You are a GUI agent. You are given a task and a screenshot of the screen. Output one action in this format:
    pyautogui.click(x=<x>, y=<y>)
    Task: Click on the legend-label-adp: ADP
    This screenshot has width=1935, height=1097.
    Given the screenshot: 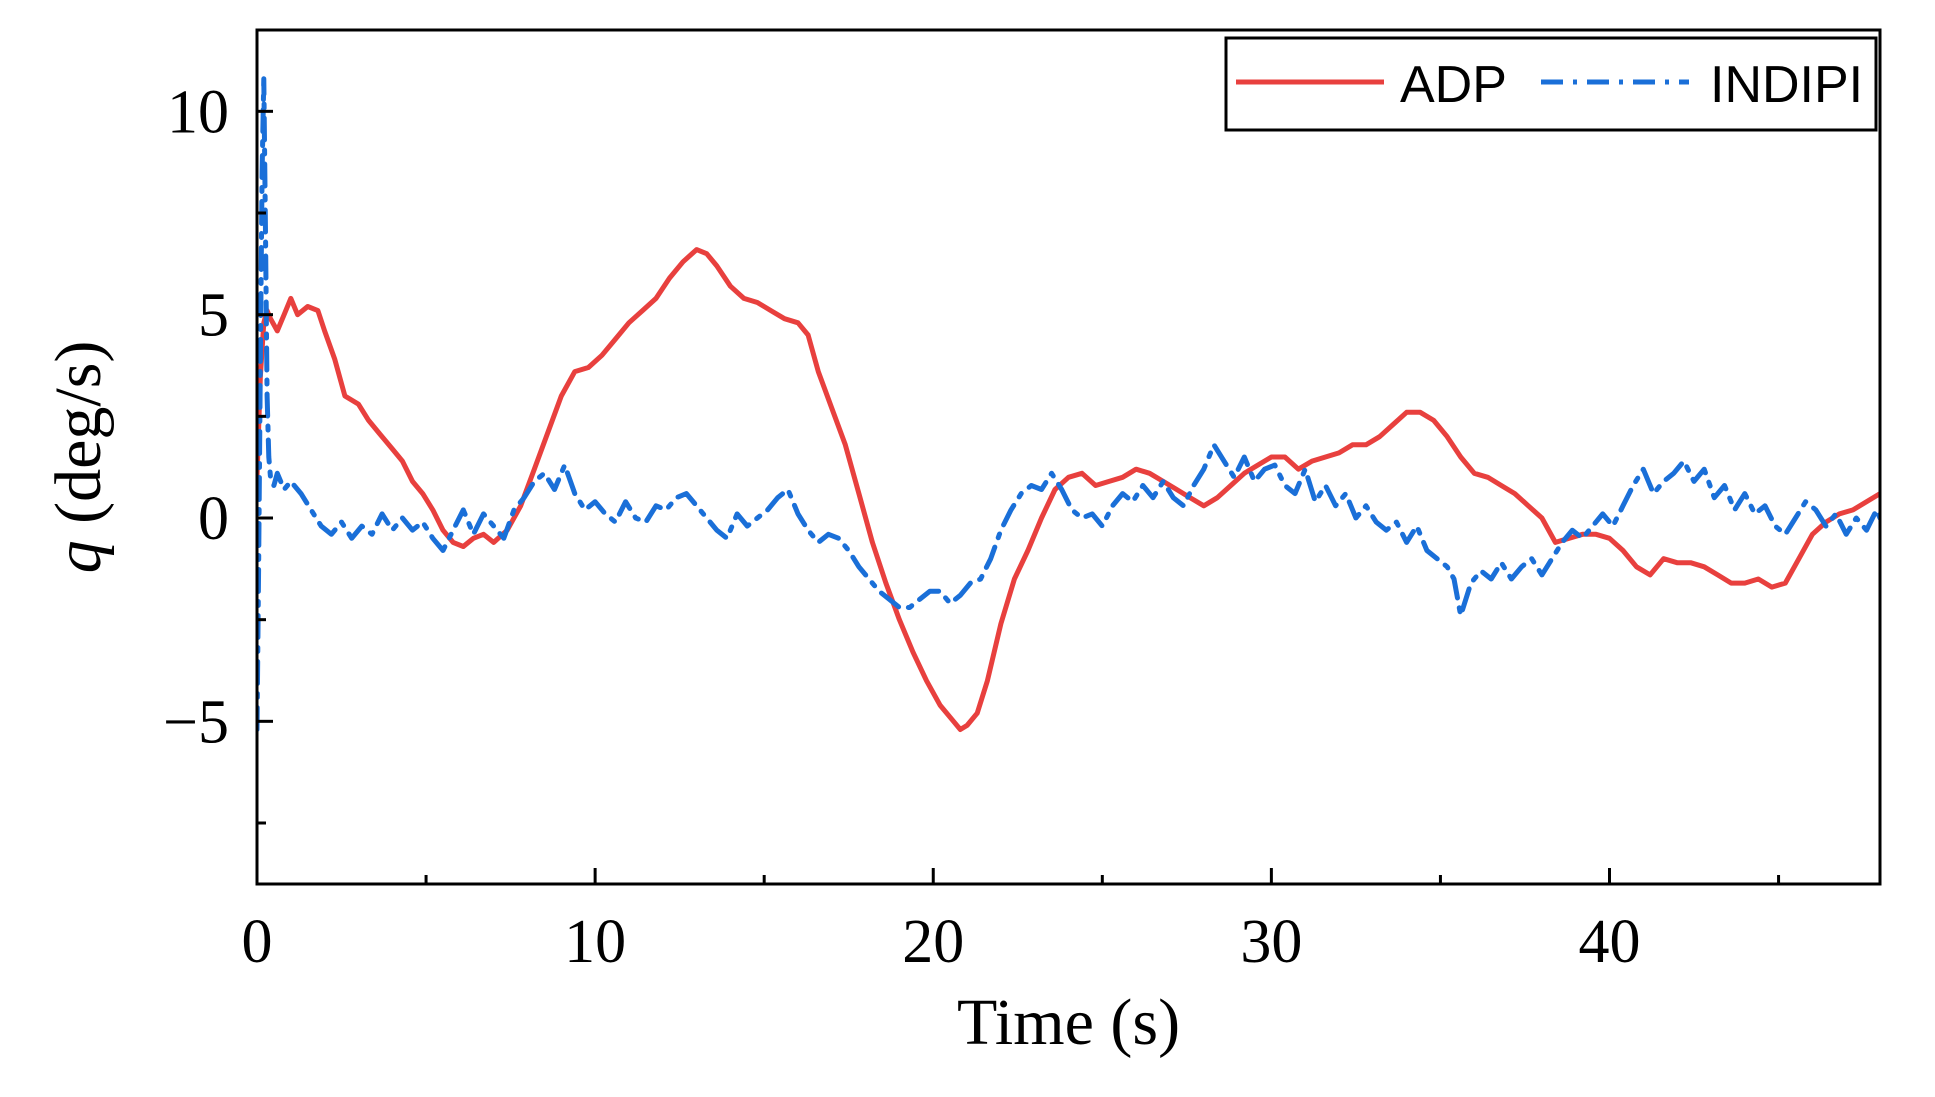 What is the action you would take?
    pyautogui.click(x=1453, y=85)
    